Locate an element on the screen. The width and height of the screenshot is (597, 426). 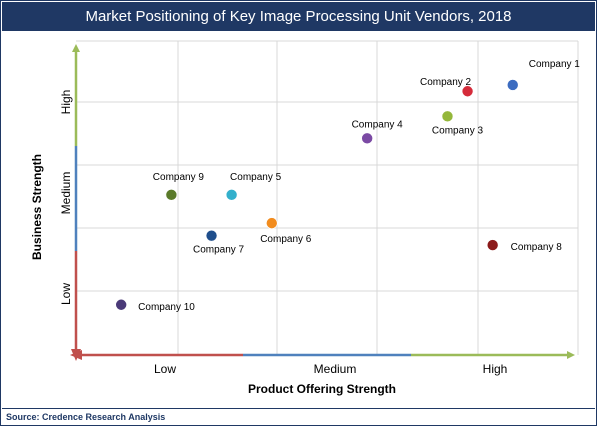
data-point-label: Company 8 is located at coordinates (537, 247).